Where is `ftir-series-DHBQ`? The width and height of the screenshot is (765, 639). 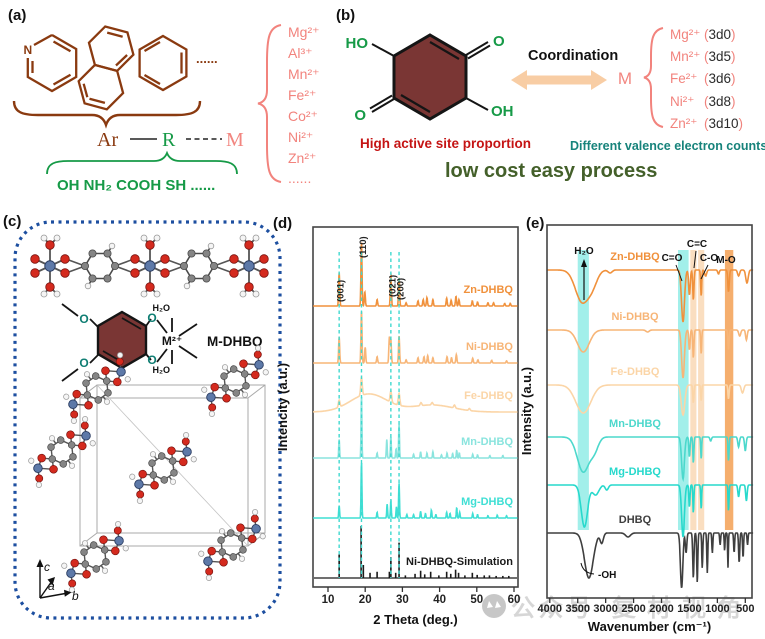 ftir-series-DHBQ is located at coordinates (650, 560).